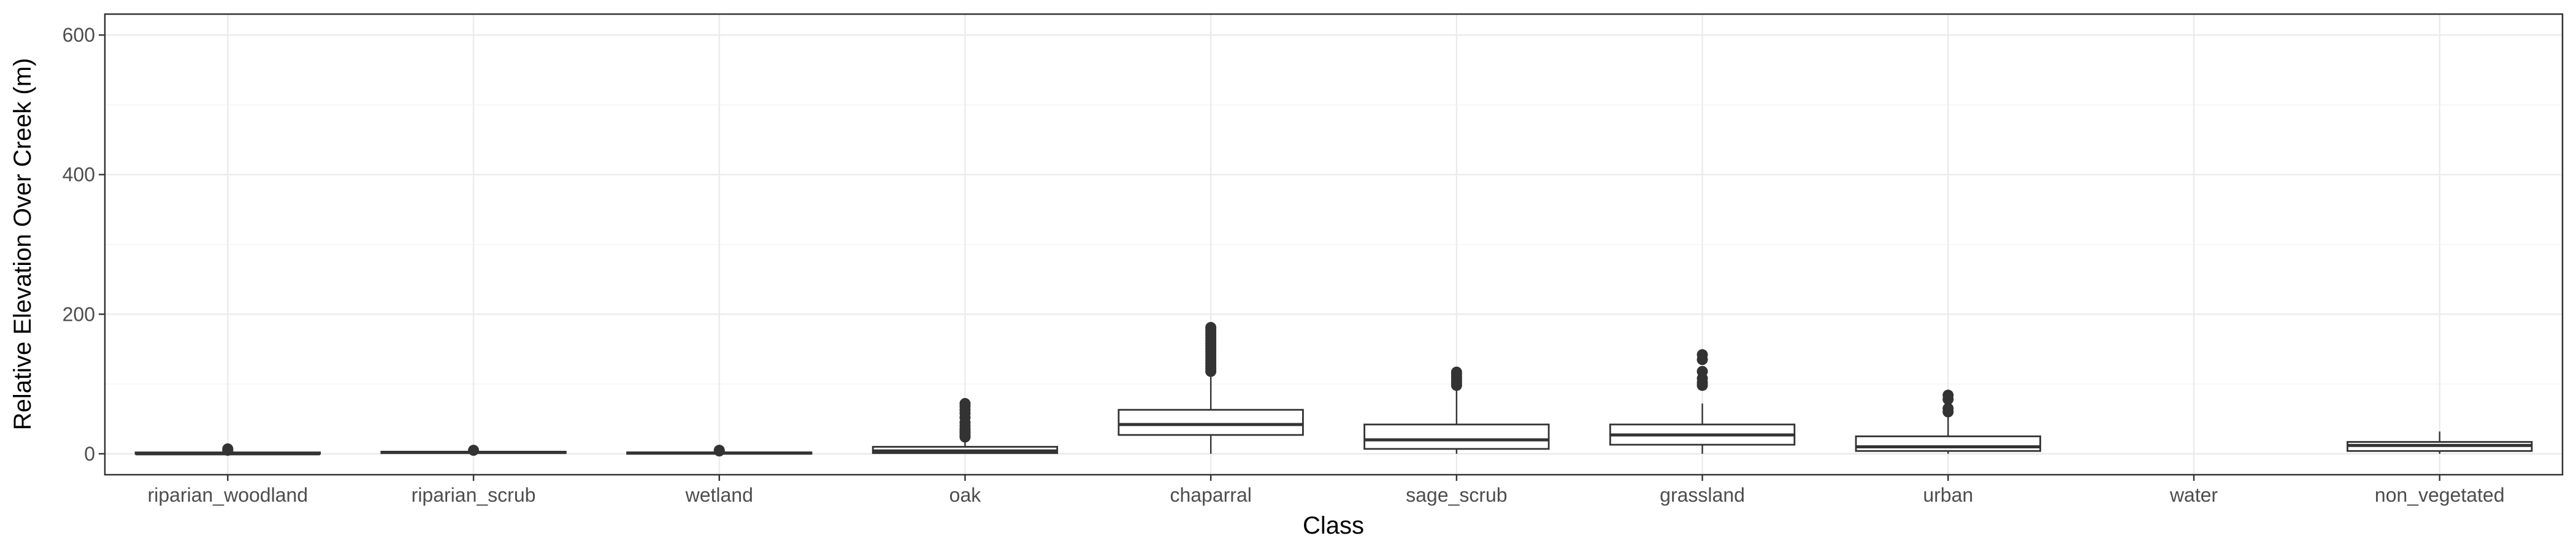 The width and height of the screenshot is (2576, 552). Describe the element at coordinates (2440, 495) in the screenshot. I see `x-tick-label: non_vegetated` at that location.